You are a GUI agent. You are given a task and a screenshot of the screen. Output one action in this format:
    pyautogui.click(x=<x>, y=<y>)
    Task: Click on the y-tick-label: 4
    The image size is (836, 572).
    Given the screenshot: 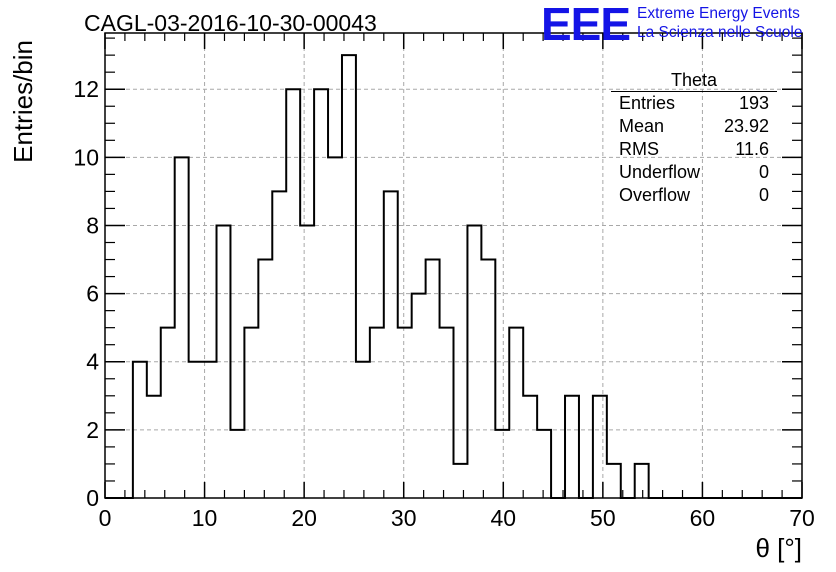 What is the action you would take?
    pyautogui.click(x=92, y=362)
    